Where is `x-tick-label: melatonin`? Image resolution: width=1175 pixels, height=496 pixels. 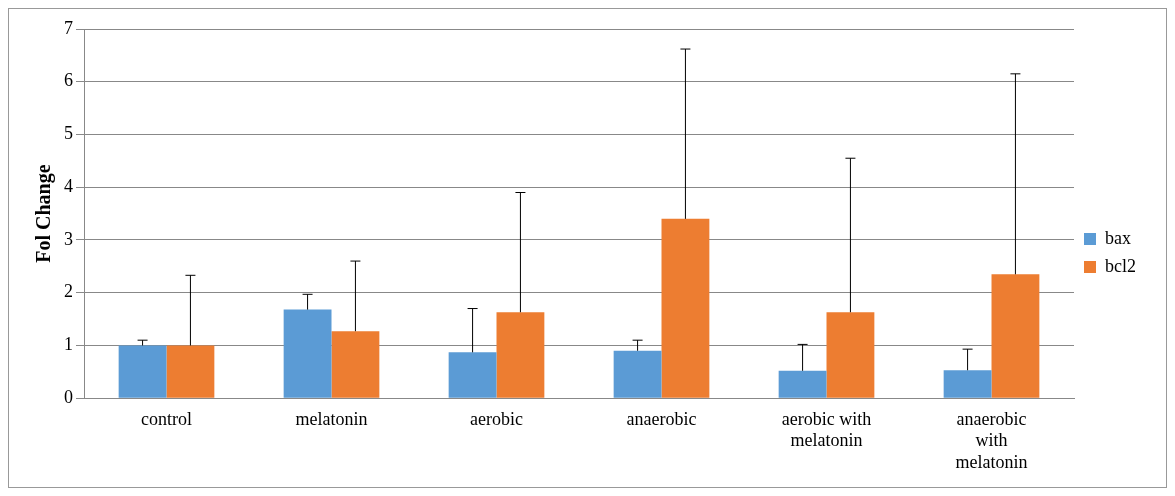 x-tick-label: melatonin is located at coordinates (331, 418).